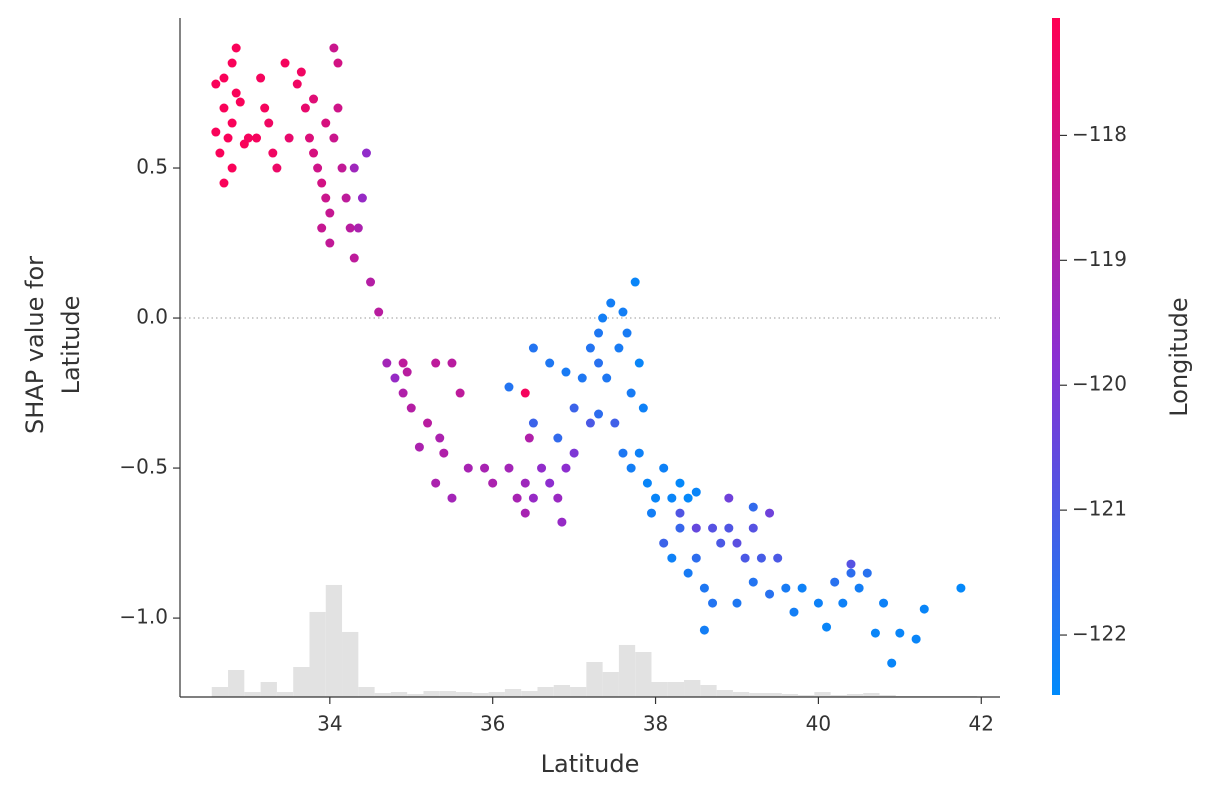 Image resolution: width=1208 pixels, height=799 pixels. What do you see at coordinates (143, 617) in the screenshot?
I see `y-tick-label: −1.0` at bounding box center [143, 617].